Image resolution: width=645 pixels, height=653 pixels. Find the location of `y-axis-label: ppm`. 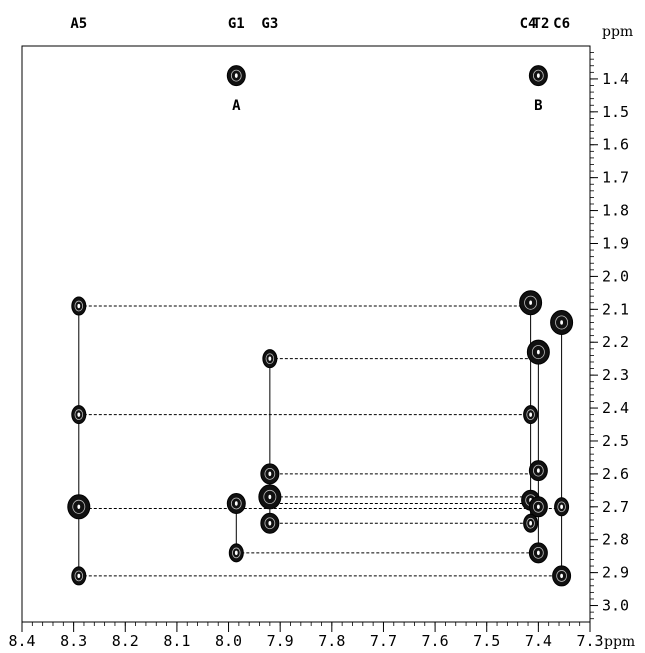

y-axis-label: ppm is located at coordinates (617, 32).